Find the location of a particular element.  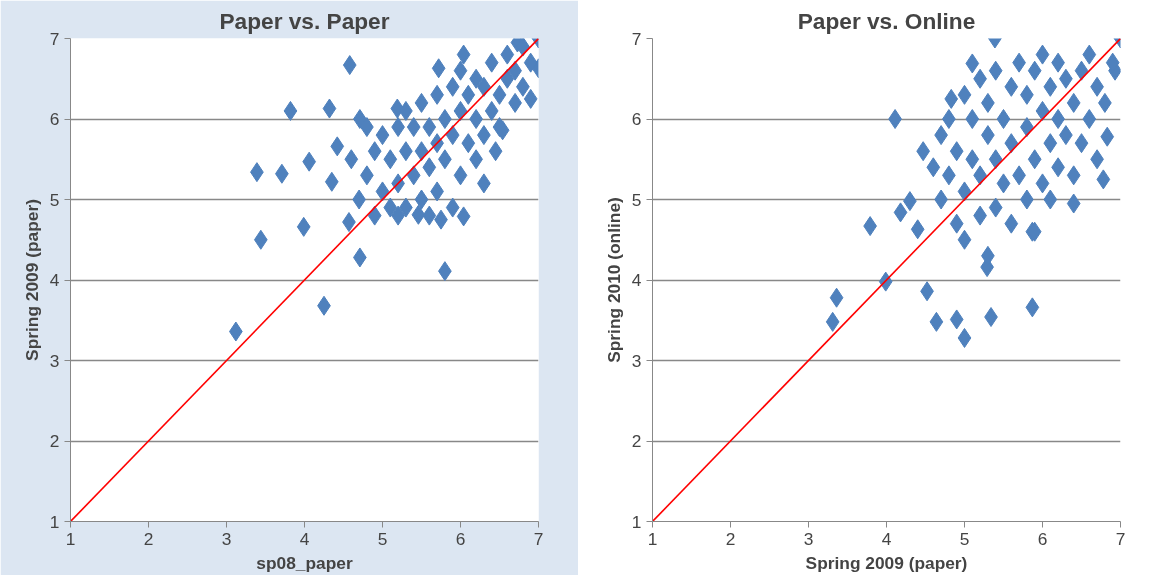

x-axis-title: Spring 2009 (paper) is located at coordinates (886, 562).